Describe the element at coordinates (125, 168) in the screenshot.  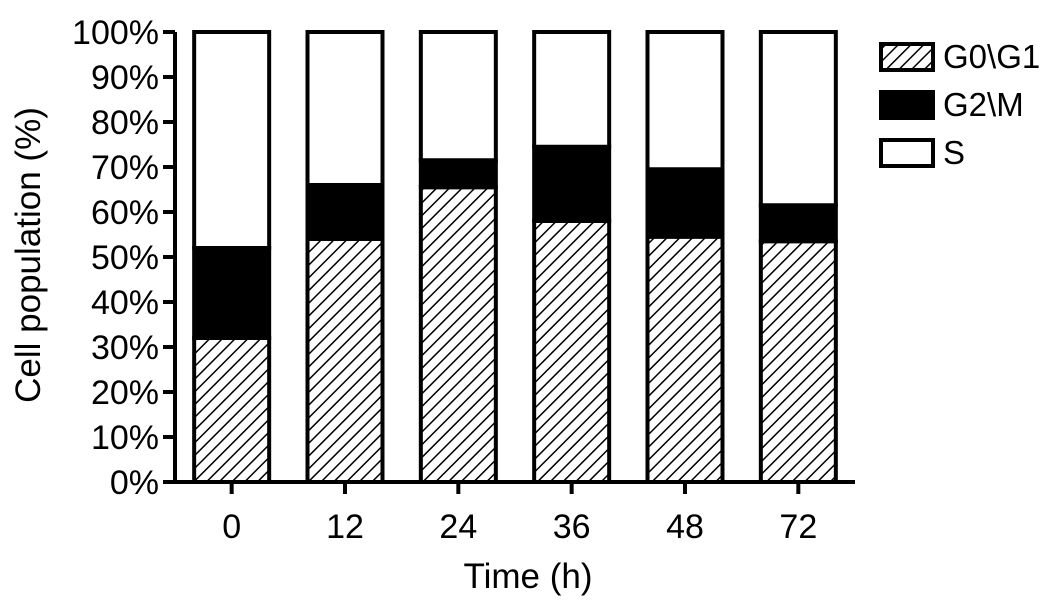
I see `y-tick-label: 70%` at that location.